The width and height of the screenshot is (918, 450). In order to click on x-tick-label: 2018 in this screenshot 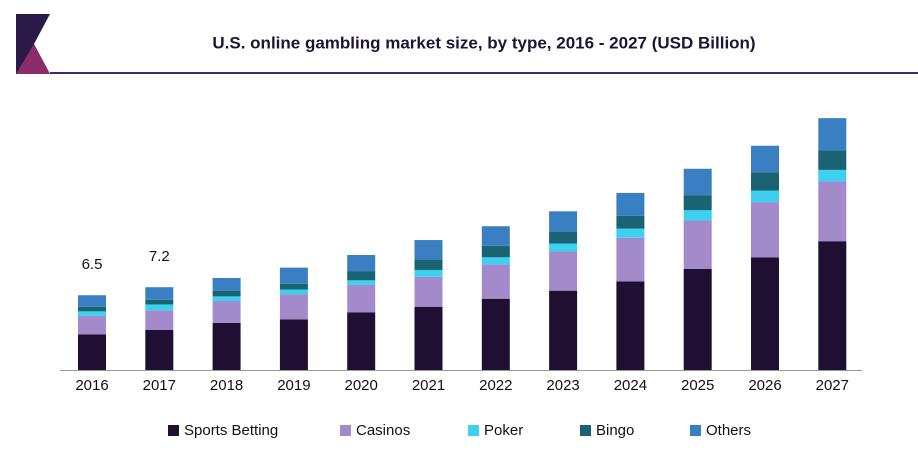, I will do `click(226, 385)`.